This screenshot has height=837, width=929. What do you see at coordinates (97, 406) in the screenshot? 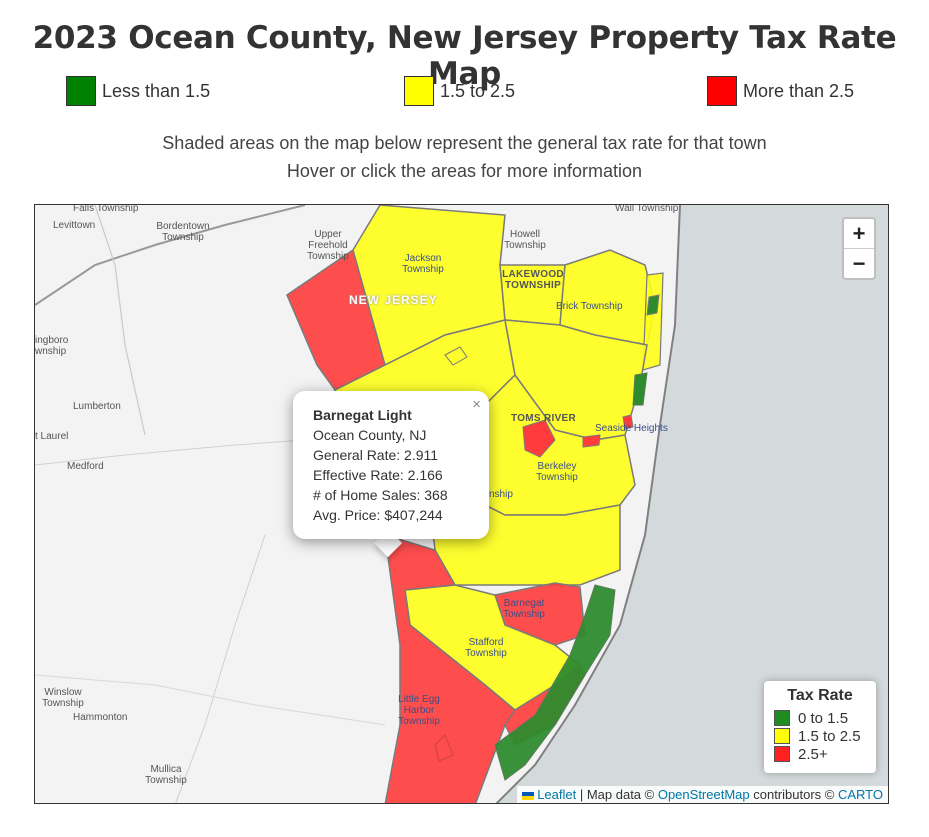
I see `place-label: Lumberton` at bounding box center [97, 406].